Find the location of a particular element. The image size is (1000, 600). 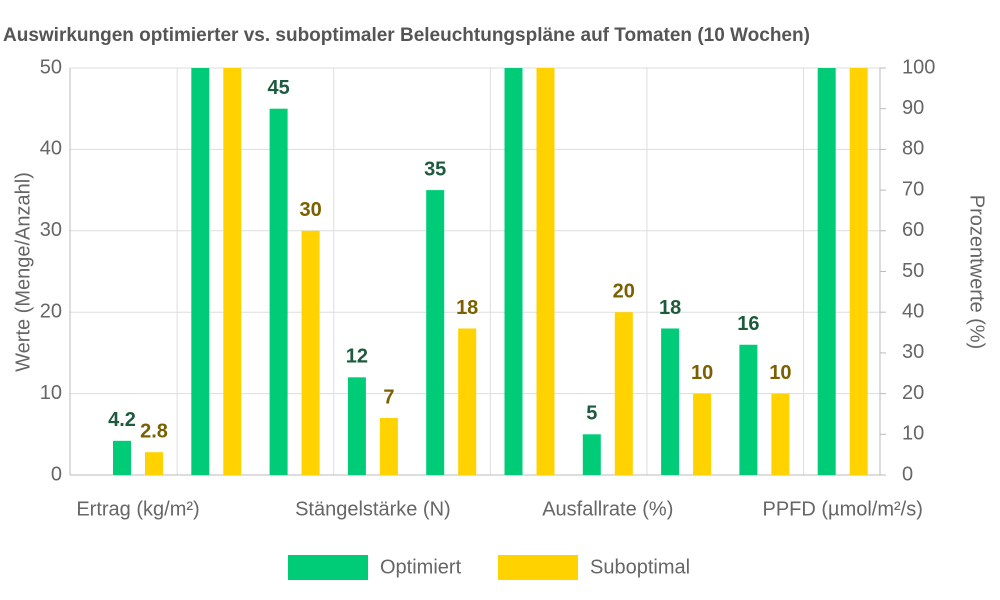

y2-tick-label: 50 is located at coordinates (913, 271).